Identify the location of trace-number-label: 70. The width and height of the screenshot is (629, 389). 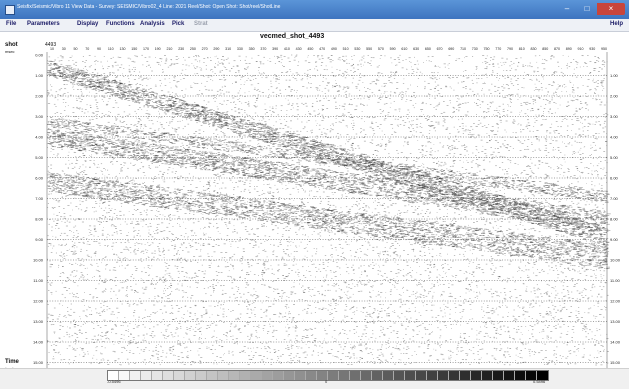
(87, 49).